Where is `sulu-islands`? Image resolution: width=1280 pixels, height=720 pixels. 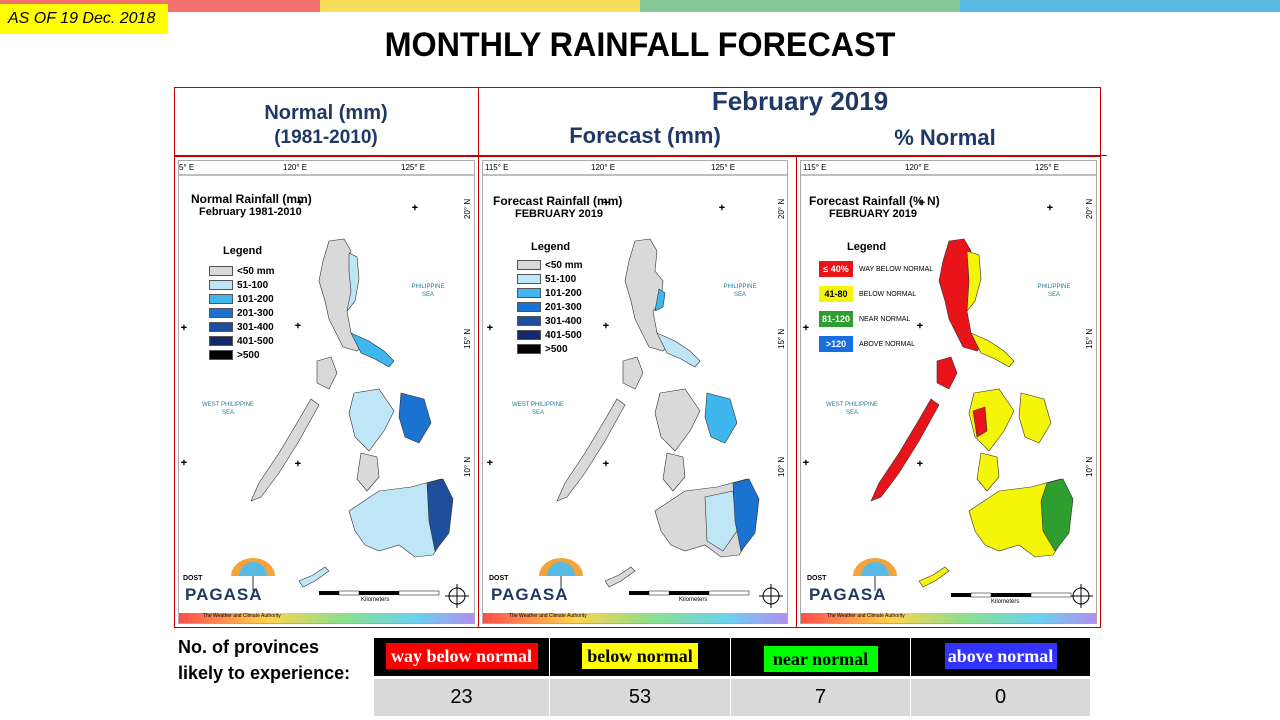 sulu-islands is located at coordinates (934, 577).